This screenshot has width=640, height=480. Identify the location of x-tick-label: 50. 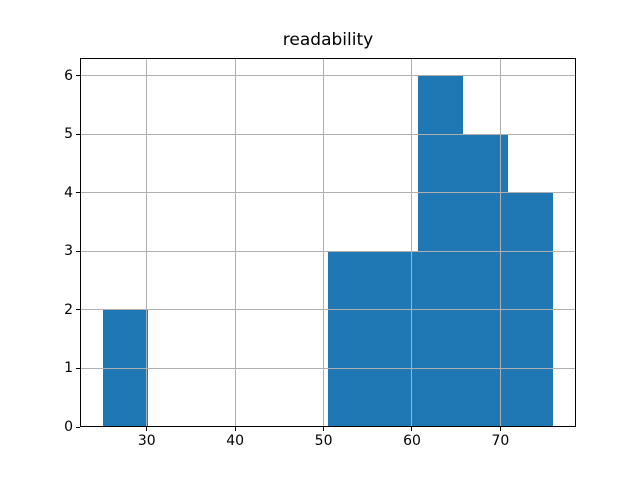
(323, 441).